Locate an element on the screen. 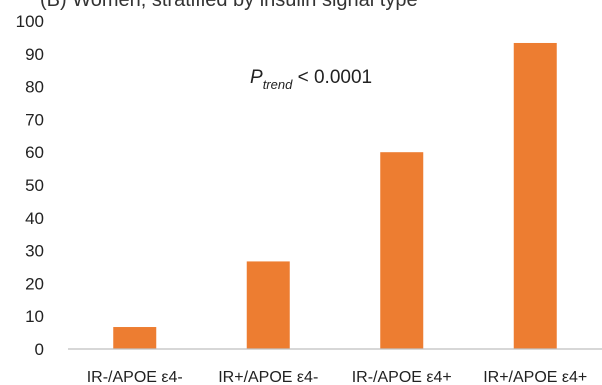  p-trend-annotation: Ptrend < 0.0001 is located at coordinates (311, 79).